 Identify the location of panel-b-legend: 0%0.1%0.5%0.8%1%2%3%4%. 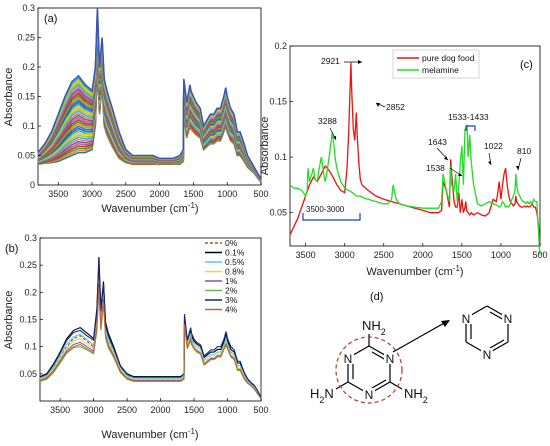
(225, 276).